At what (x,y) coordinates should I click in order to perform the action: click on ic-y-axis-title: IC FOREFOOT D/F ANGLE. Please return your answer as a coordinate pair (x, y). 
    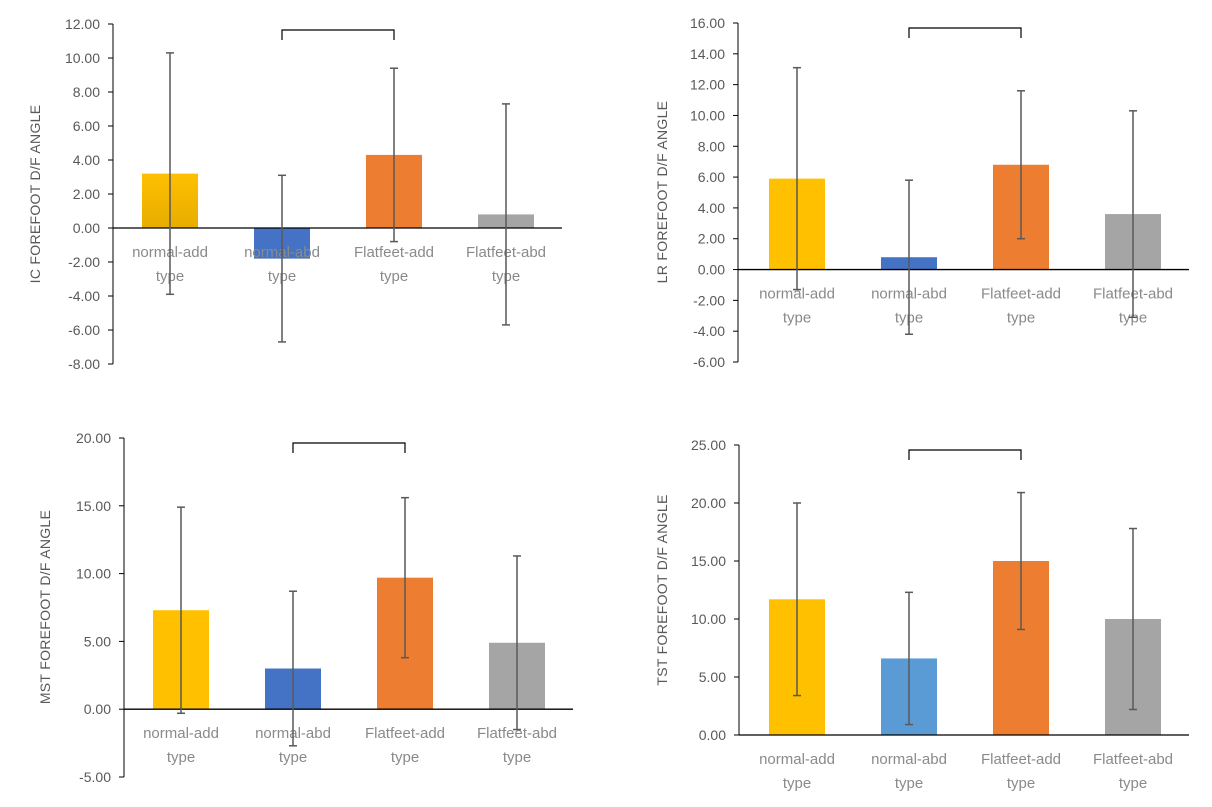
    Looking at the image, I should click on (35, 194).